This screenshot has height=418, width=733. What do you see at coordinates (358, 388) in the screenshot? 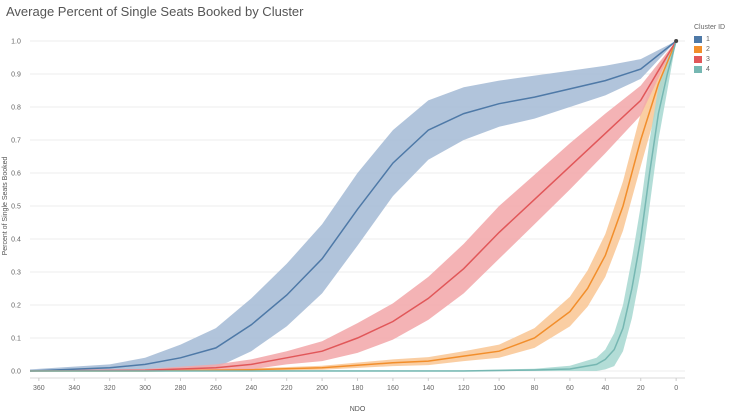
I see `x-tick-label: 180` at bounding box center [358, 388].